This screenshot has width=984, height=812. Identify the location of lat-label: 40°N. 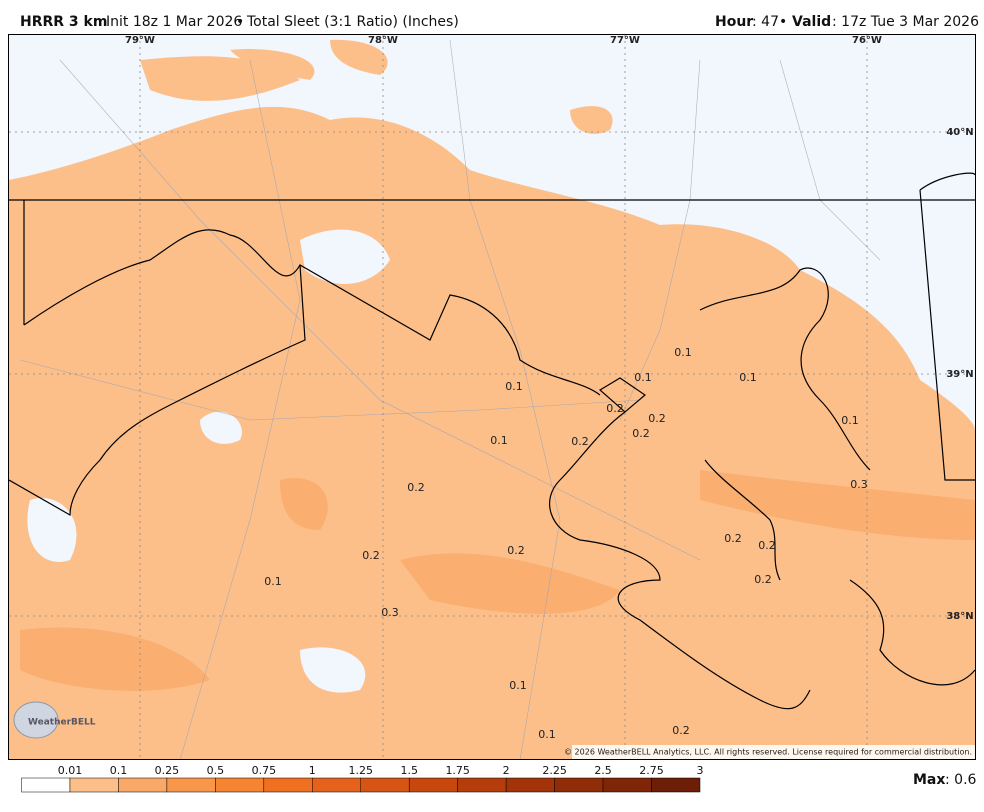
(959, 132).